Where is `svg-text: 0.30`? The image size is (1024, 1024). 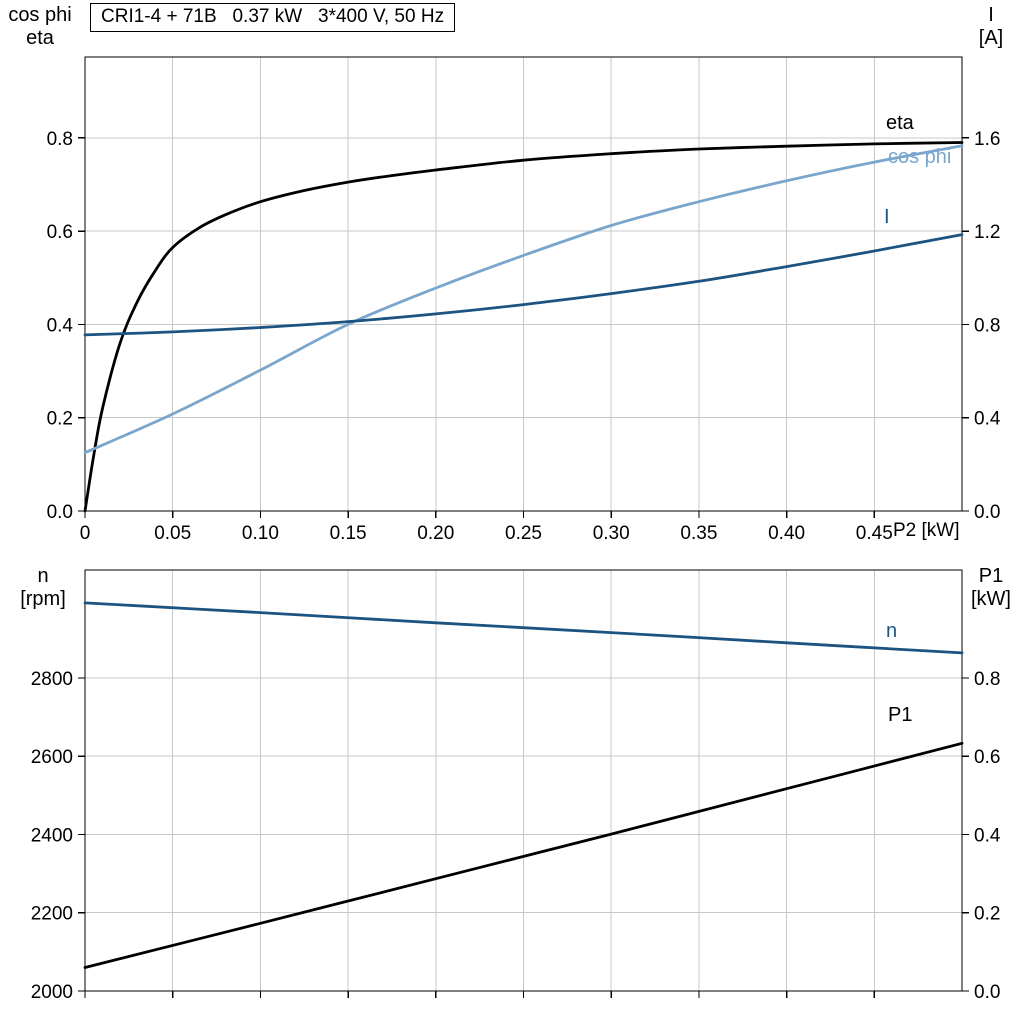 svg-text: 0.30 is located at coordinates (611, 533).